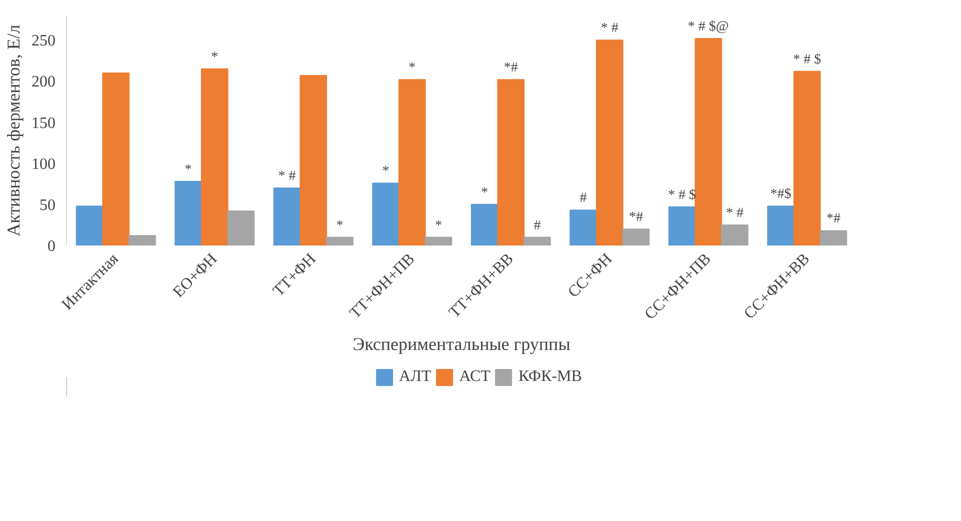  What do you see at coordinates (461, 344) in the screenshot?
I see `x-axis-title: Экспериментальные группы` at bounding box center [461, 344].